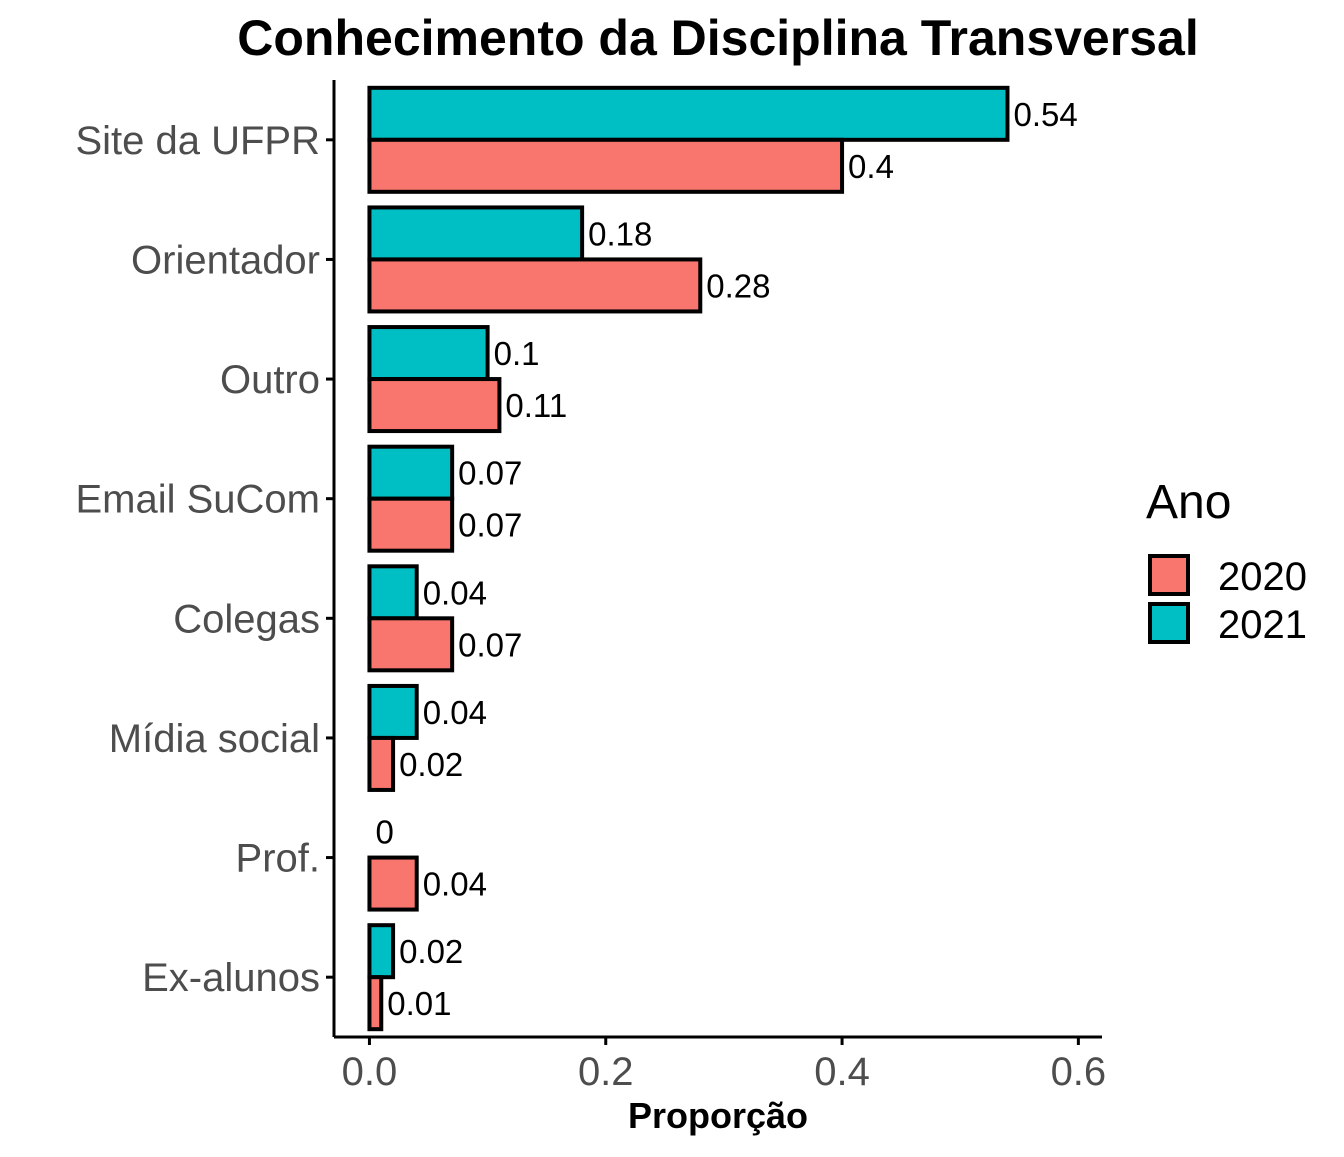 Image resolution: width=1344 pixels, height=1157 pixels. What do you see at coordinates (490, 525) in the screenshot?
I see `data-label-2020-email-sucom: 0.07` at bounding box center [490, 525].